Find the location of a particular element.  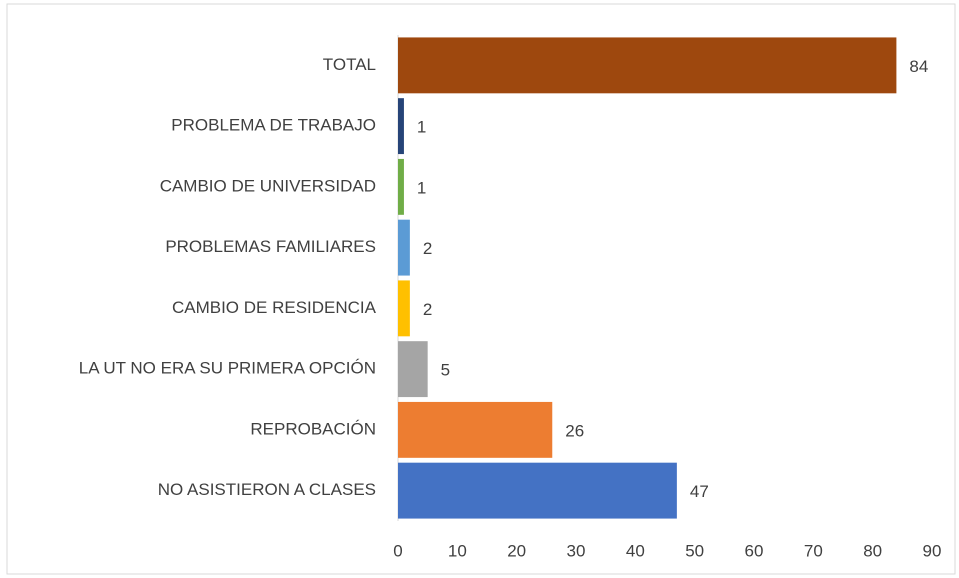

x-tick-label: 70 is located at coordinates (813, 550).